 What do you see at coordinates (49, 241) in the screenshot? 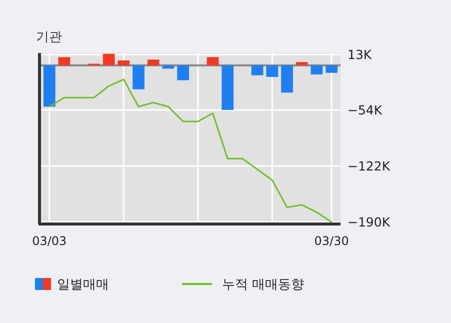
I see `x-tick-label: 03/03` at bounding box center [49, 241].